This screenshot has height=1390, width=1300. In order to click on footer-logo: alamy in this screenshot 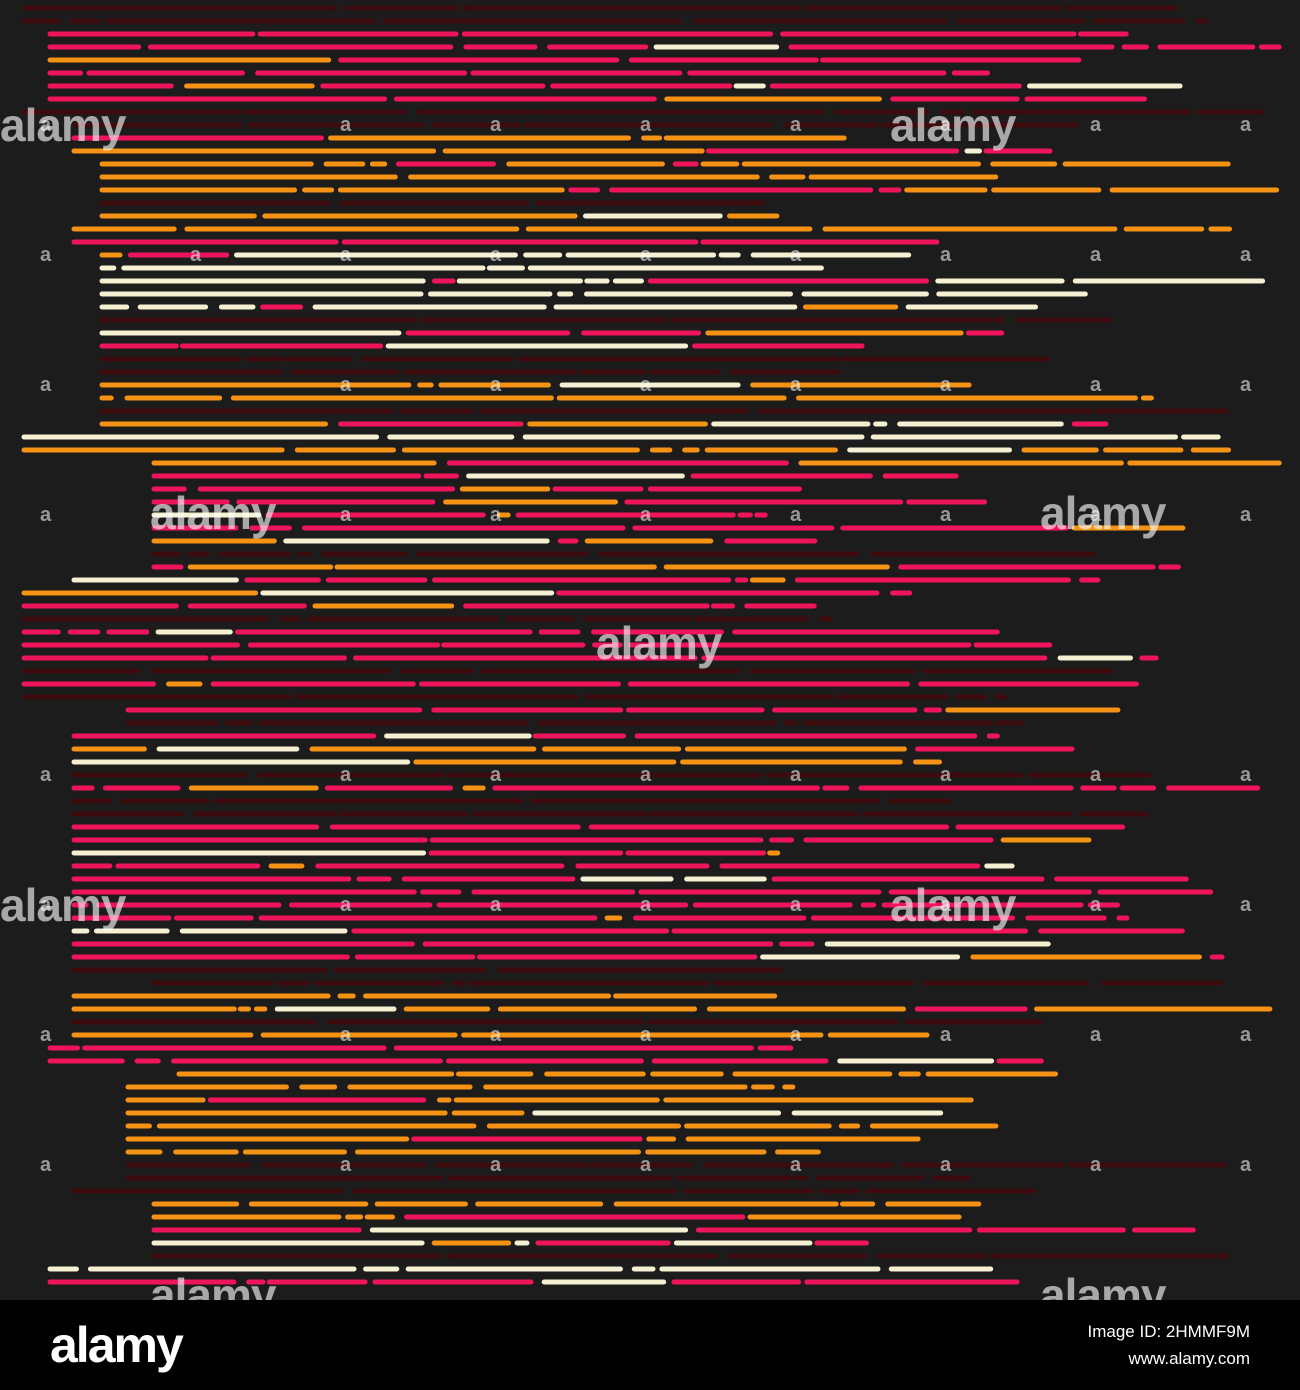, I will do `click(117, 1345)`.